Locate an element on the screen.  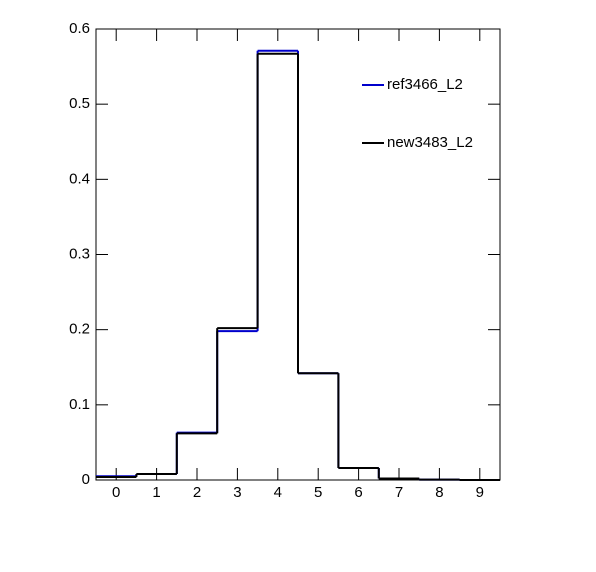
legend-label: ref3466_L2 is located at coordinates (425, 84).